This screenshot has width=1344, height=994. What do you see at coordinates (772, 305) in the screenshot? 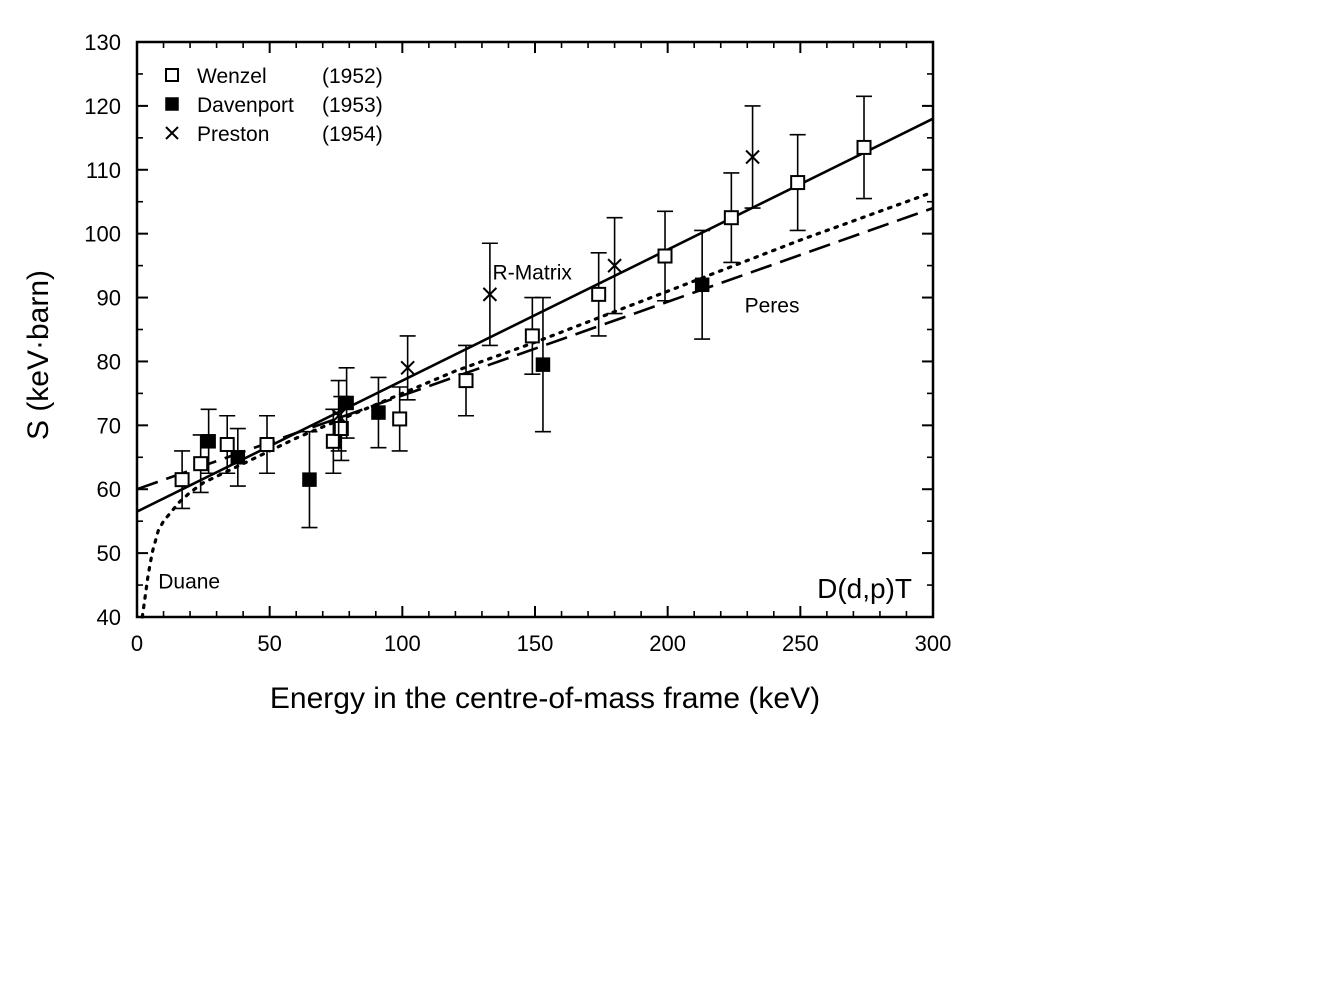
I see `annotation-peres: Peres` at bounding box center [772, 305].